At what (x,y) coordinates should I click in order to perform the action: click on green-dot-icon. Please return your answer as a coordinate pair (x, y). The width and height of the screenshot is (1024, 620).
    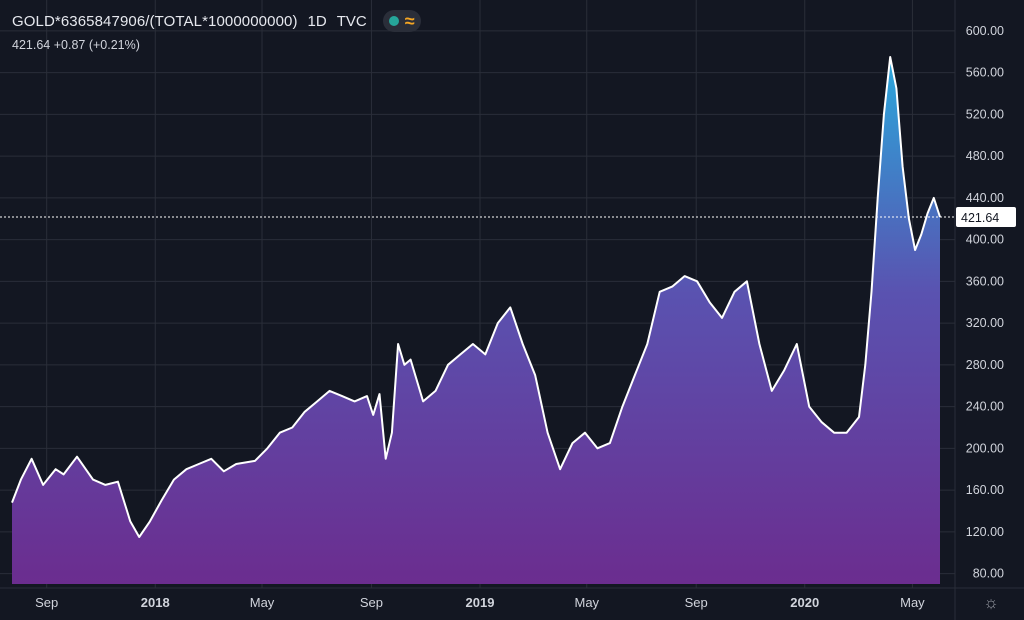
    Looking at the image, I should click on (393, 21).